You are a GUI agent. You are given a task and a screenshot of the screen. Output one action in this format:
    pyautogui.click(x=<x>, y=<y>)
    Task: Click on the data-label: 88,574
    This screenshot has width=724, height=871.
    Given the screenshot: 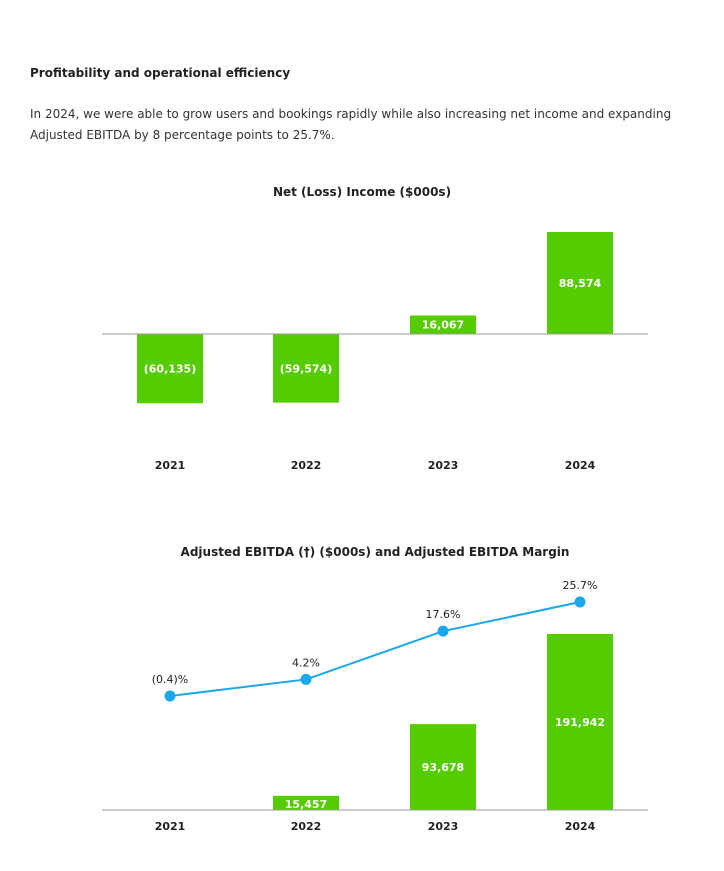 What is the action you would take?
    pyautogui.click(x=580, y=283)
    